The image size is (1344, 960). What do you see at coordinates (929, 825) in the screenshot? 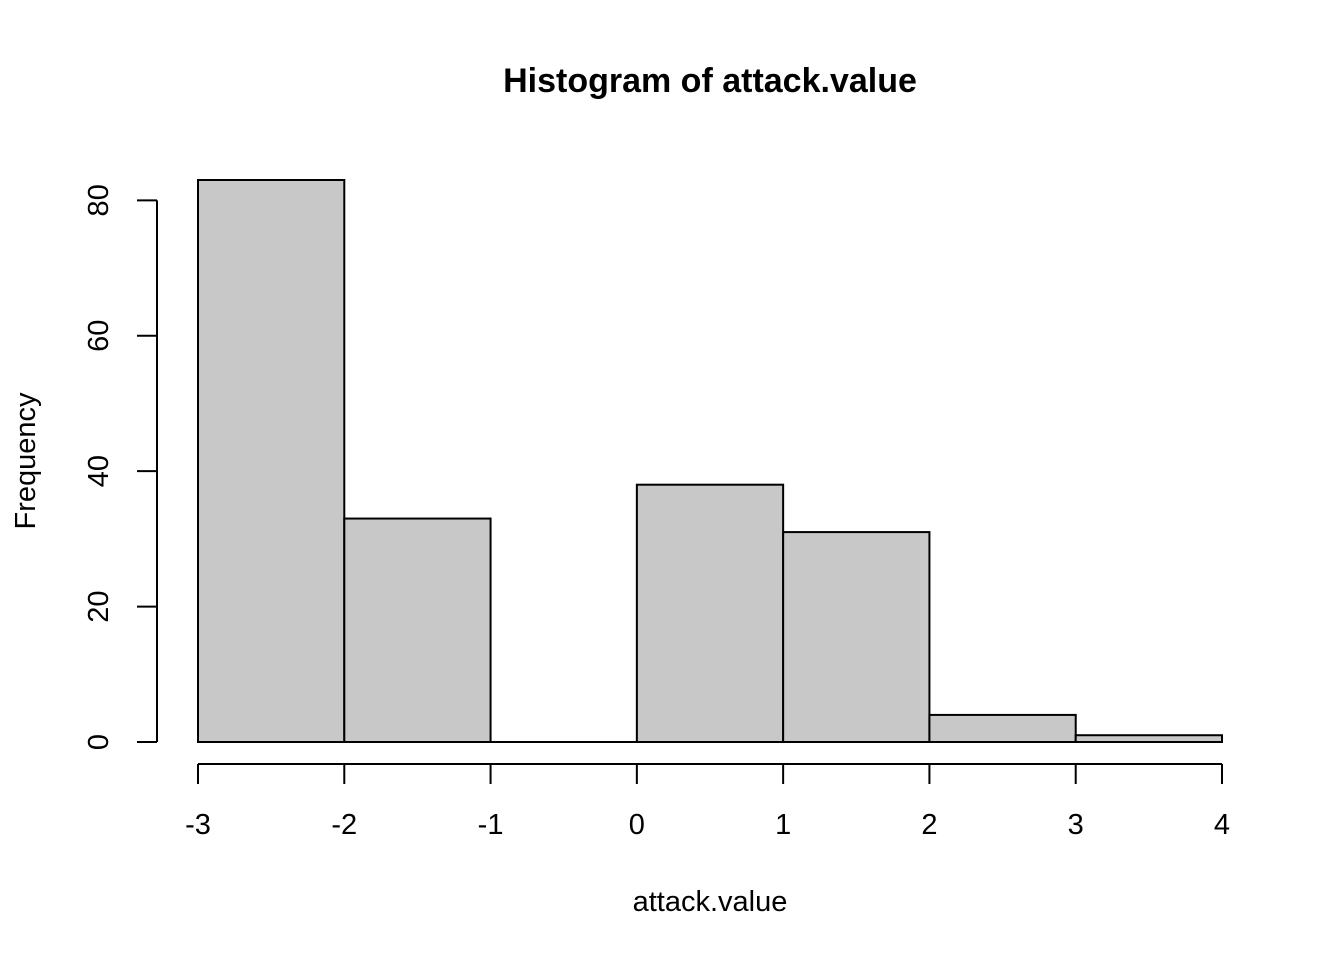
I see `x-tick-label: 2` at bounding box center [929, 825].